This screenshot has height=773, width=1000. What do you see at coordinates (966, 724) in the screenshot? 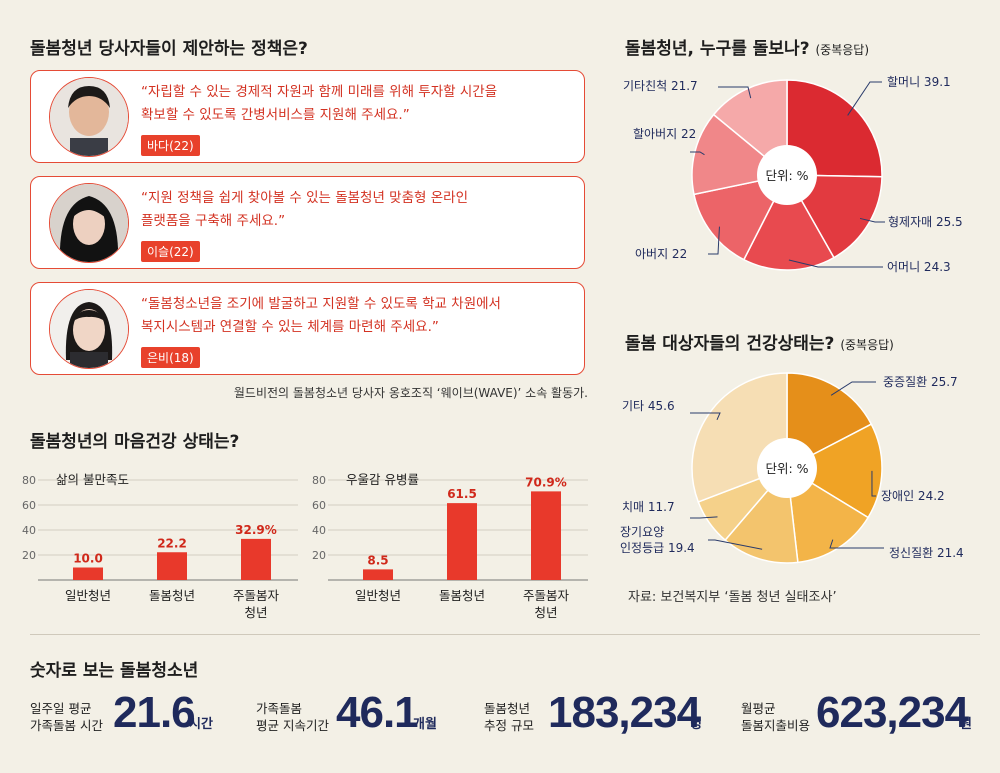
I see `stat-unit: 원` at bounding box center [966, 724].